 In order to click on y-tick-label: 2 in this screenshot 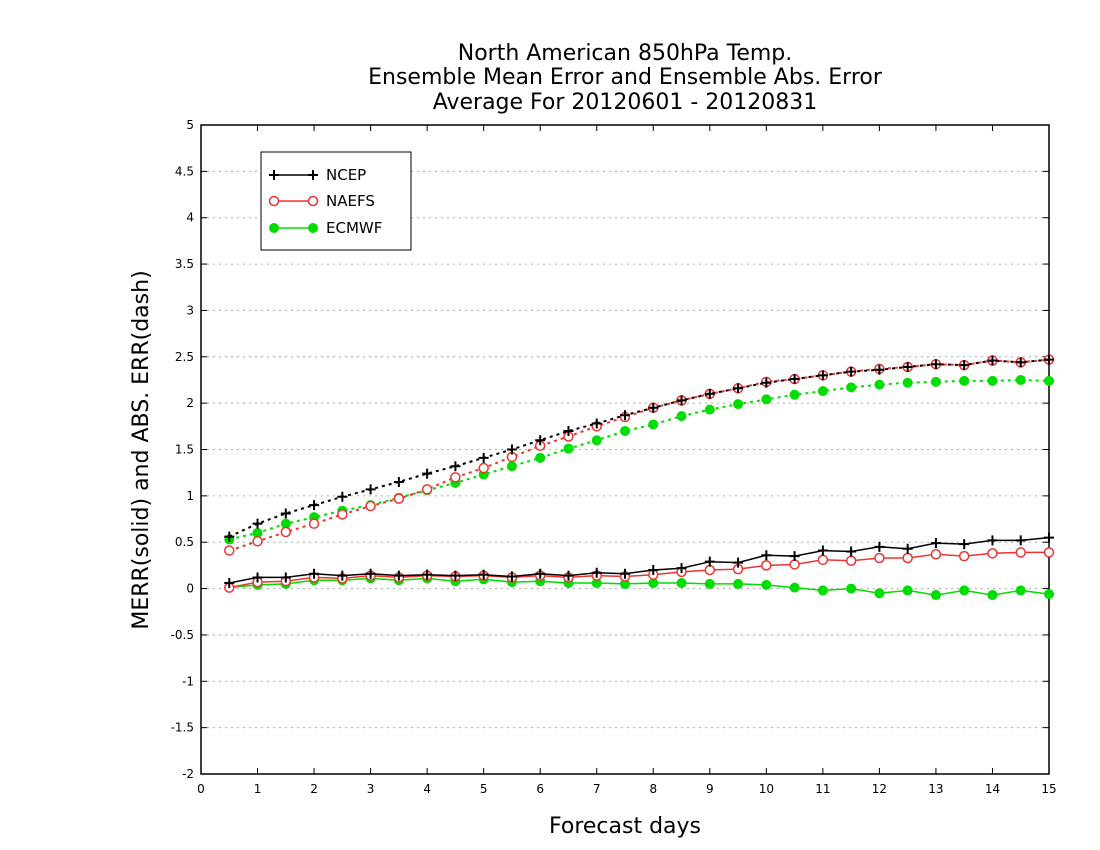, I will do `click(190, 403)`.